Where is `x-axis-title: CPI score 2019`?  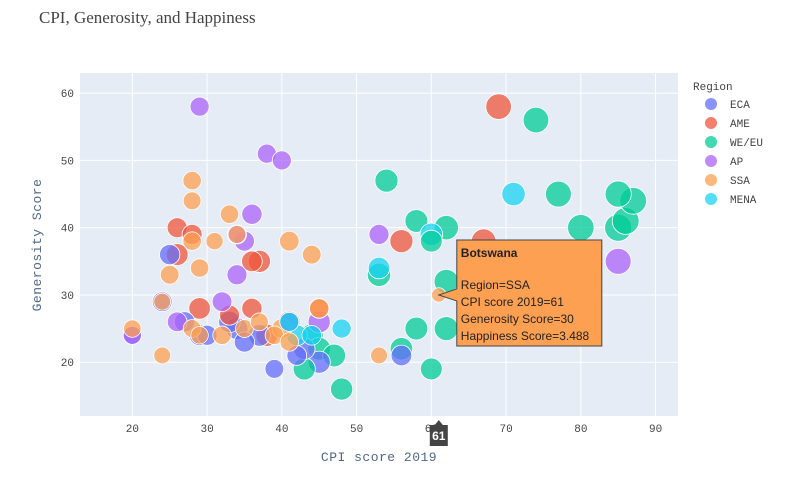
x-axis-title: CPI score 2019 is located at coordinates (379, 457).